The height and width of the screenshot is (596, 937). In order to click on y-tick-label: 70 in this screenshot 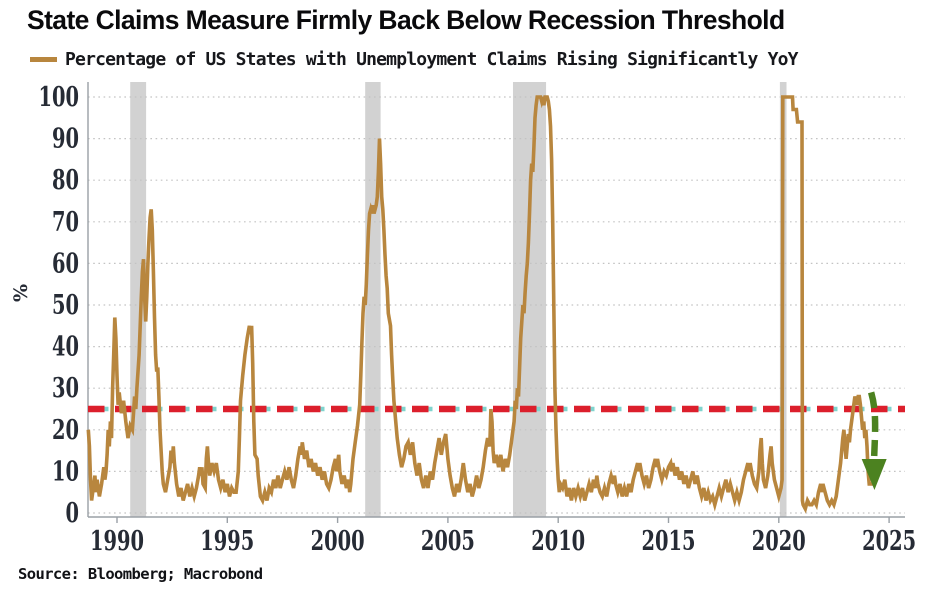, I will do `click(65, 222)`.